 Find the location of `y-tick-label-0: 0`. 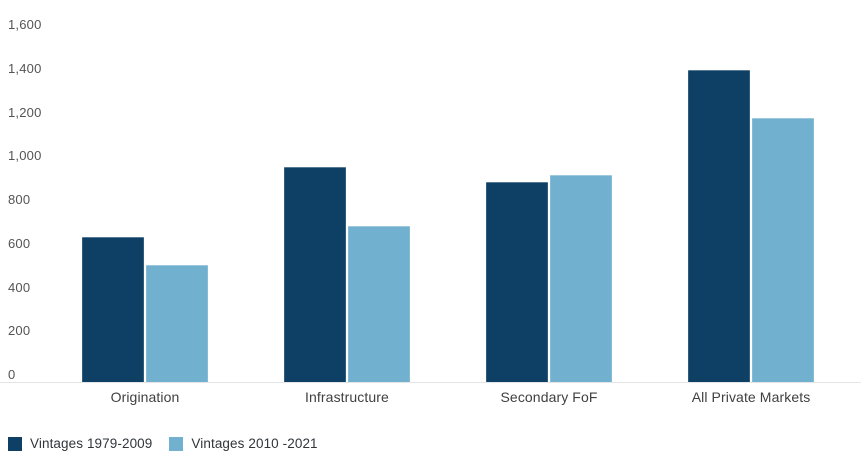

y-tick-label-0: 0 is located at coordinates (12, 374).